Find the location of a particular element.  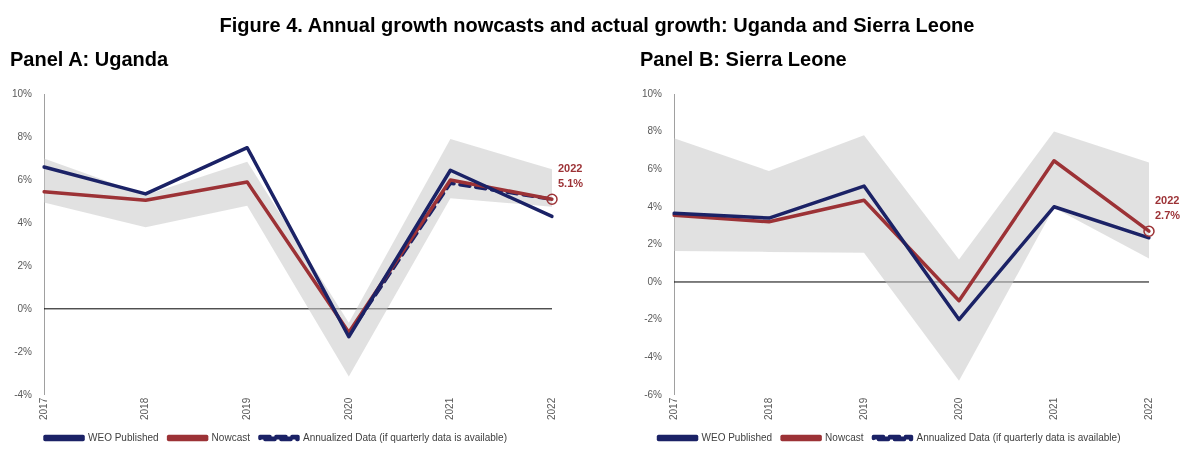

chart-subtitle: Panel B: Sierra Leone is located at coordinates (744, 60).